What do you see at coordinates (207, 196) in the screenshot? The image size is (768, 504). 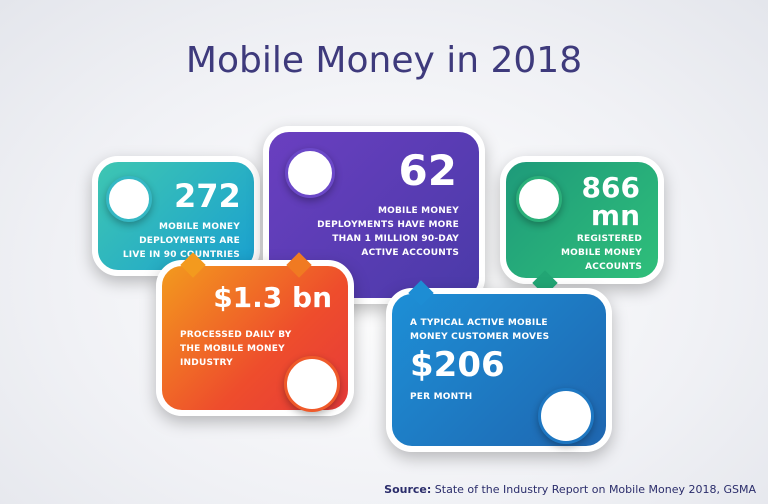 I see `stat-number: 272` at bounding box center [207, 196].